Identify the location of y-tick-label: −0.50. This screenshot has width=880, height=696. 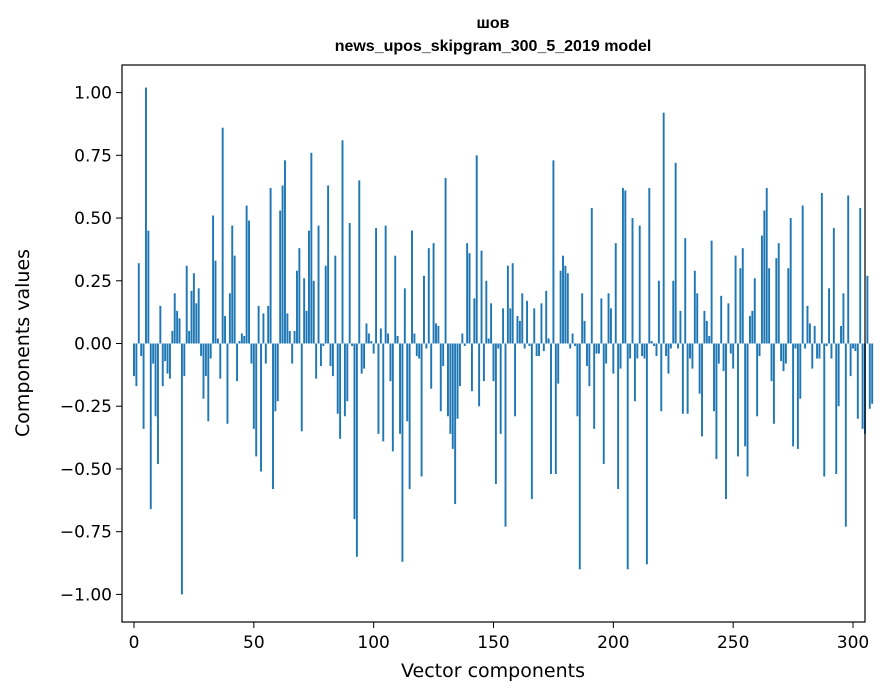
(86, 470).